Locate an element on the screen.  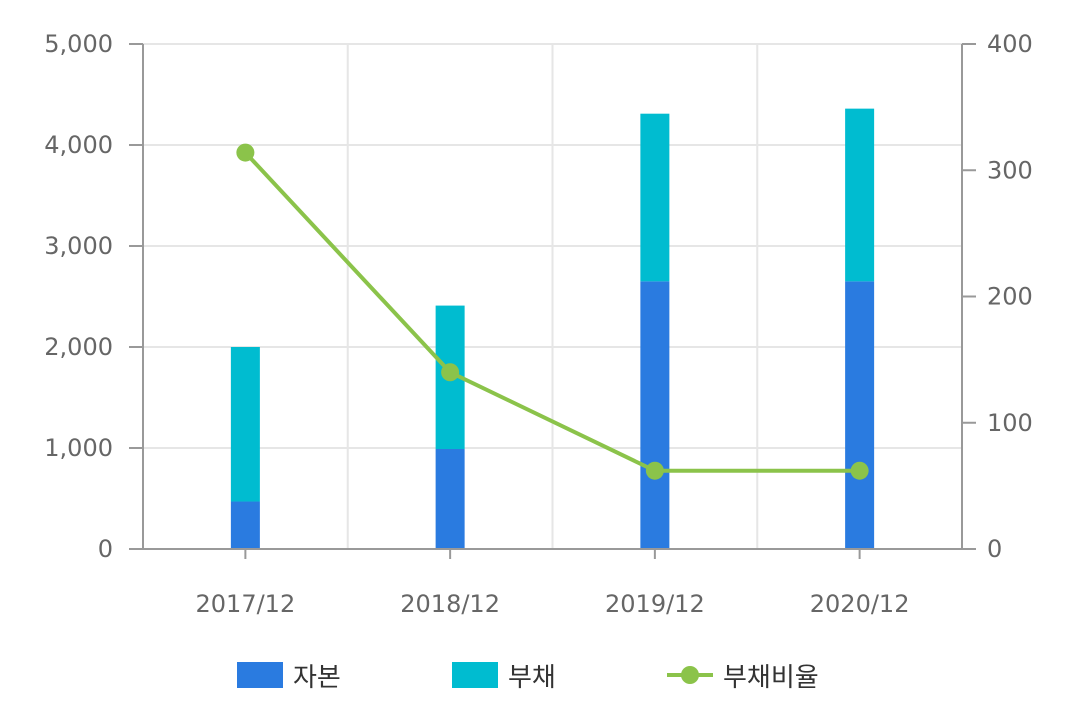
x-tick-label: 2019/12 is located at coordinates (655, 604).